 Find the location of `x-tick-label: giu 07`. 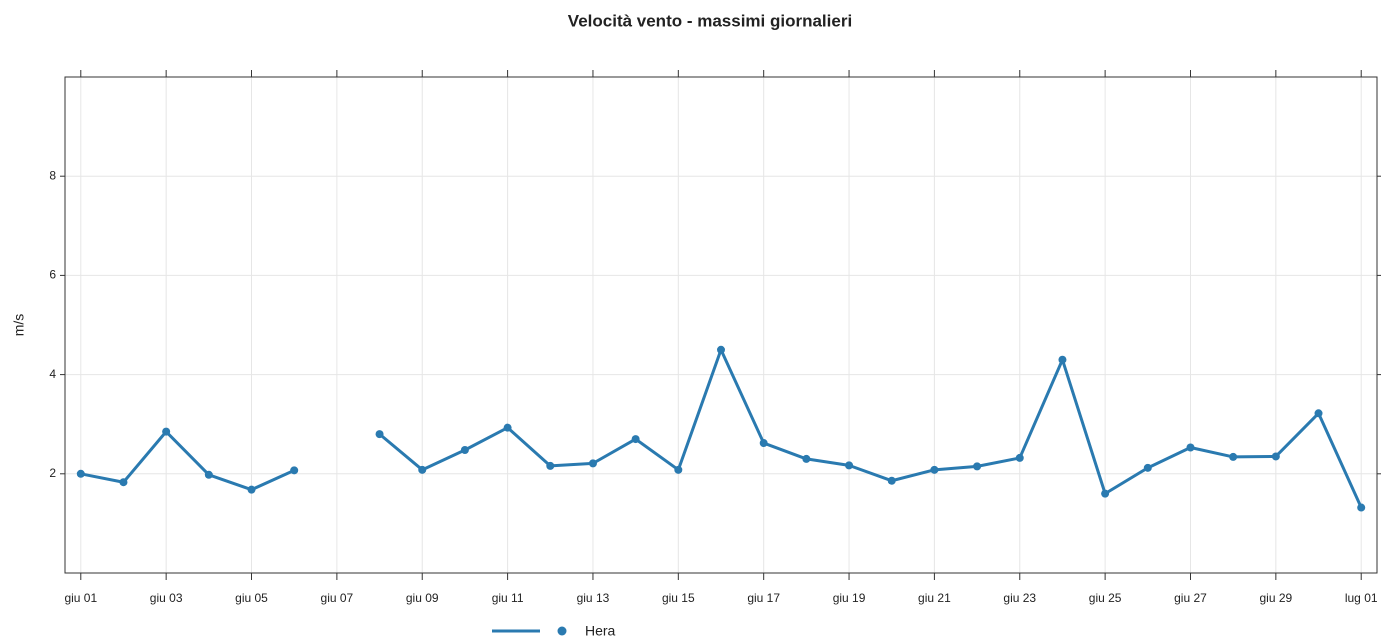

x-tick-label: giu 07 is located at coordinates (337, 598).